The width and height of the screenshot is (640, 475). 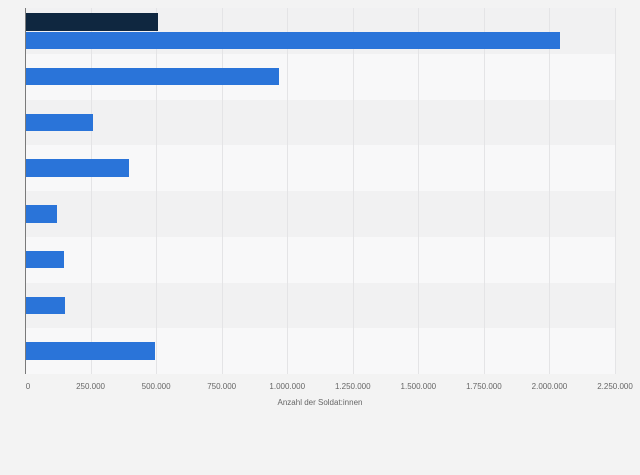 I want to click on x-tick-label: 2.250.000, so click(x=615, y=386).